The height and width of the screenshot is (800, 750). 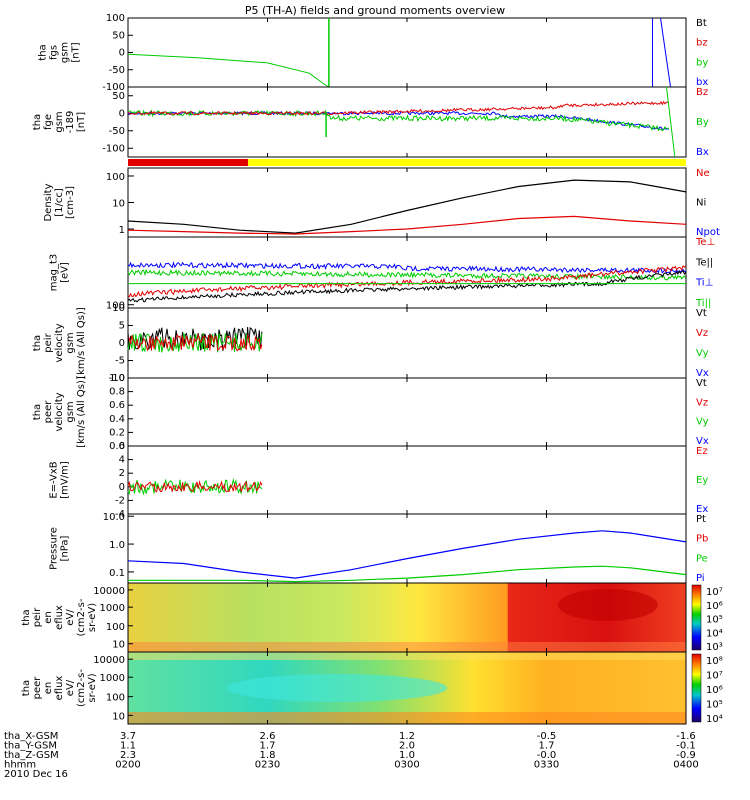 I want to click on legend-Pb: Pb, so click(x=702, y=539).